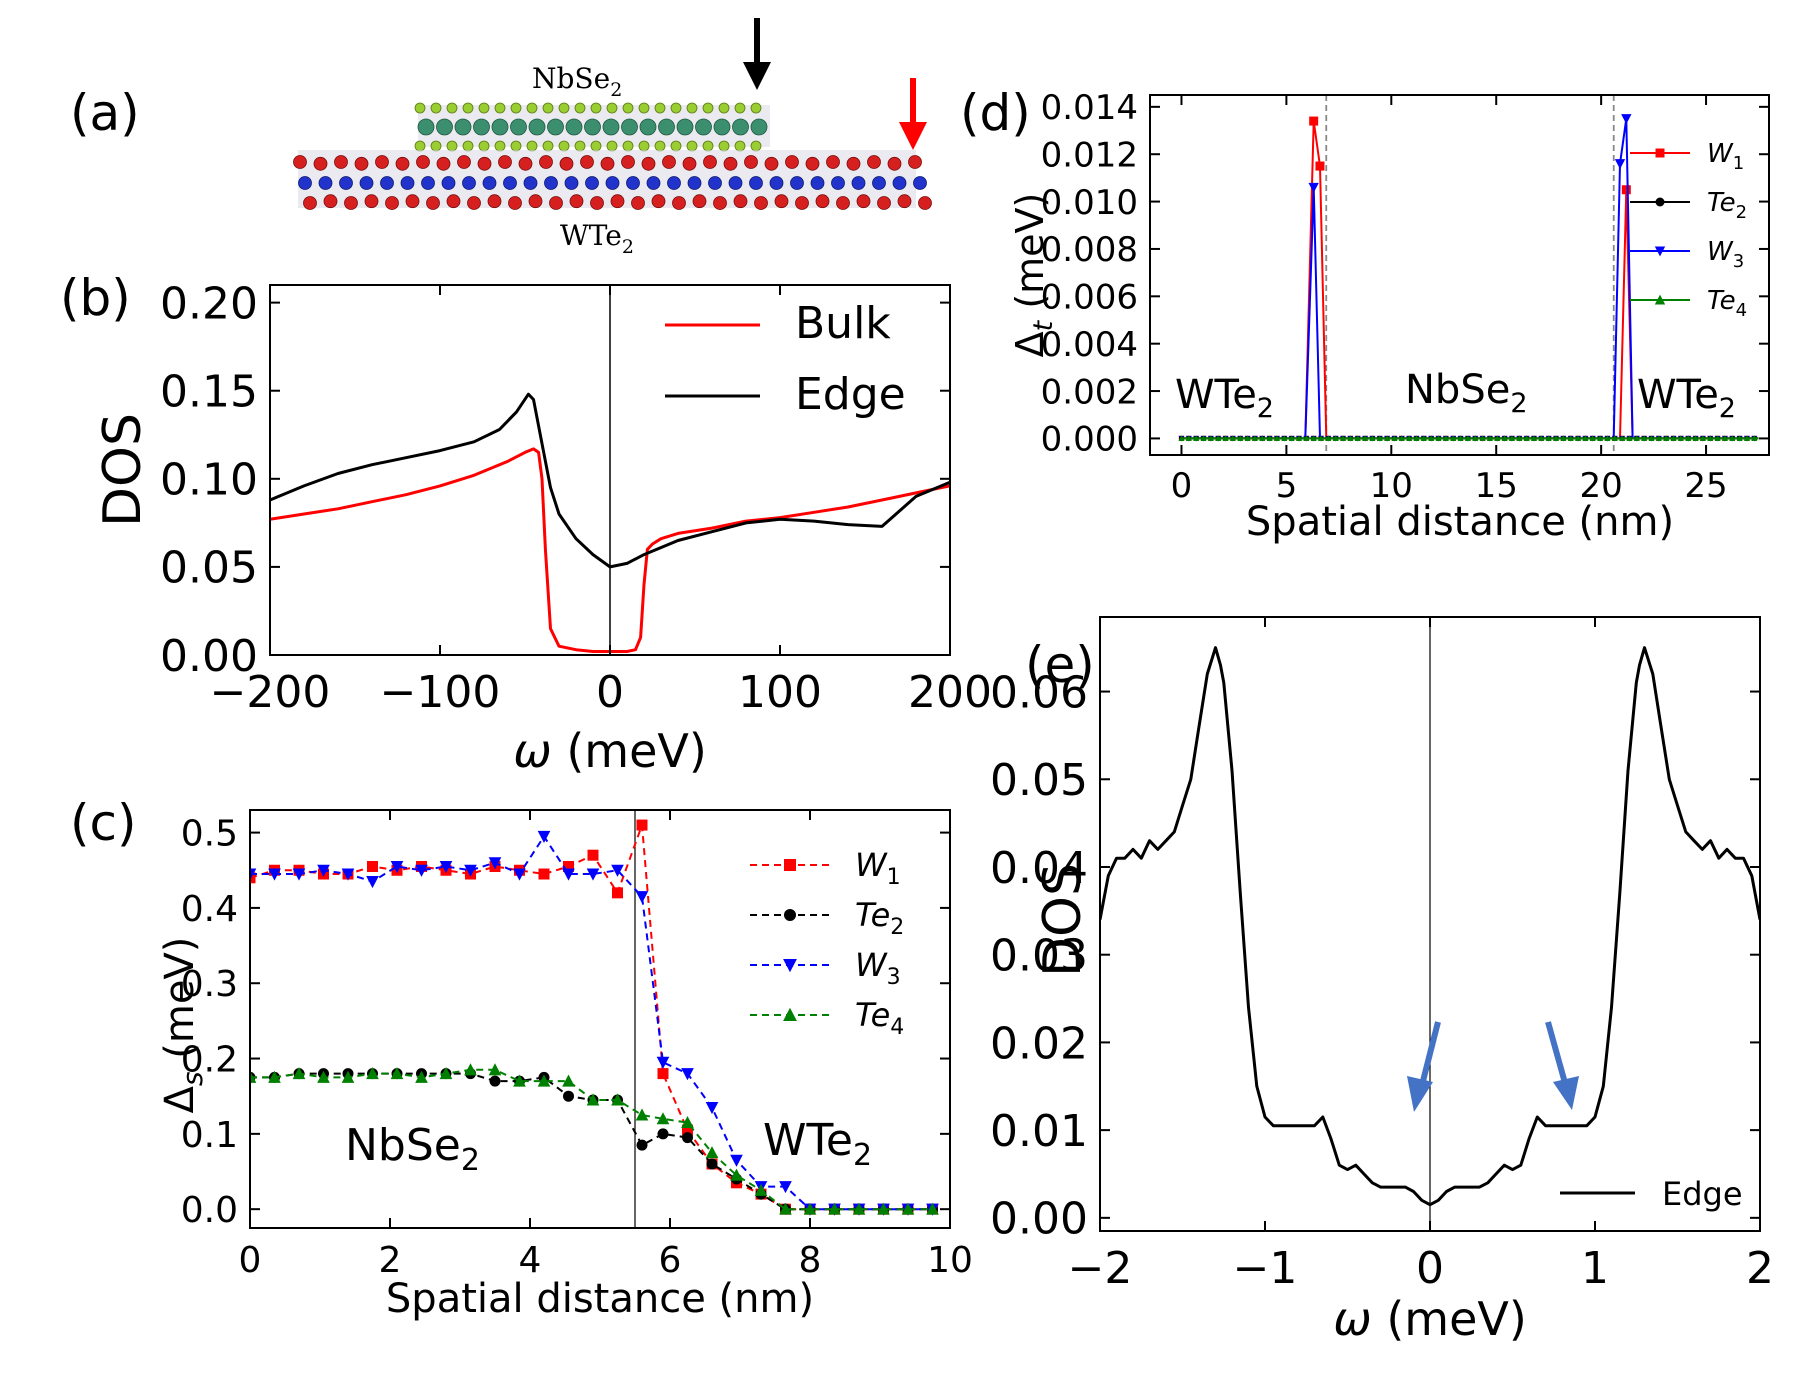 This screenshot has height=1380, width=1800. I want to click on legend-marker-te4, so click(1660, 299).